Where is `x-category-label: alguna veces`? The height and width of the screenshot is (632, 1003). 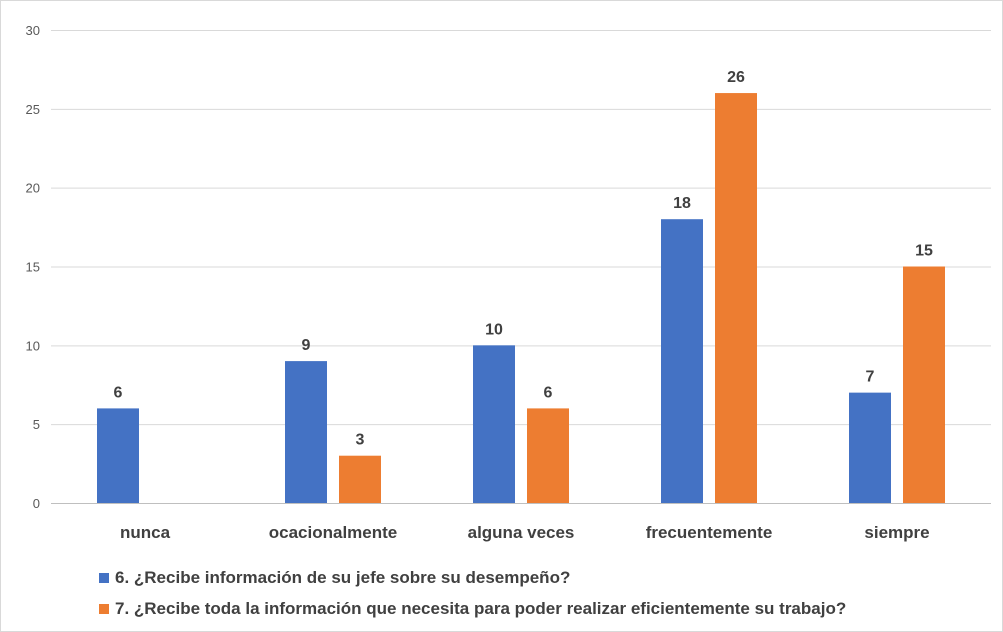
x-category-label: alguna veces is located at coordinates (521, 532).